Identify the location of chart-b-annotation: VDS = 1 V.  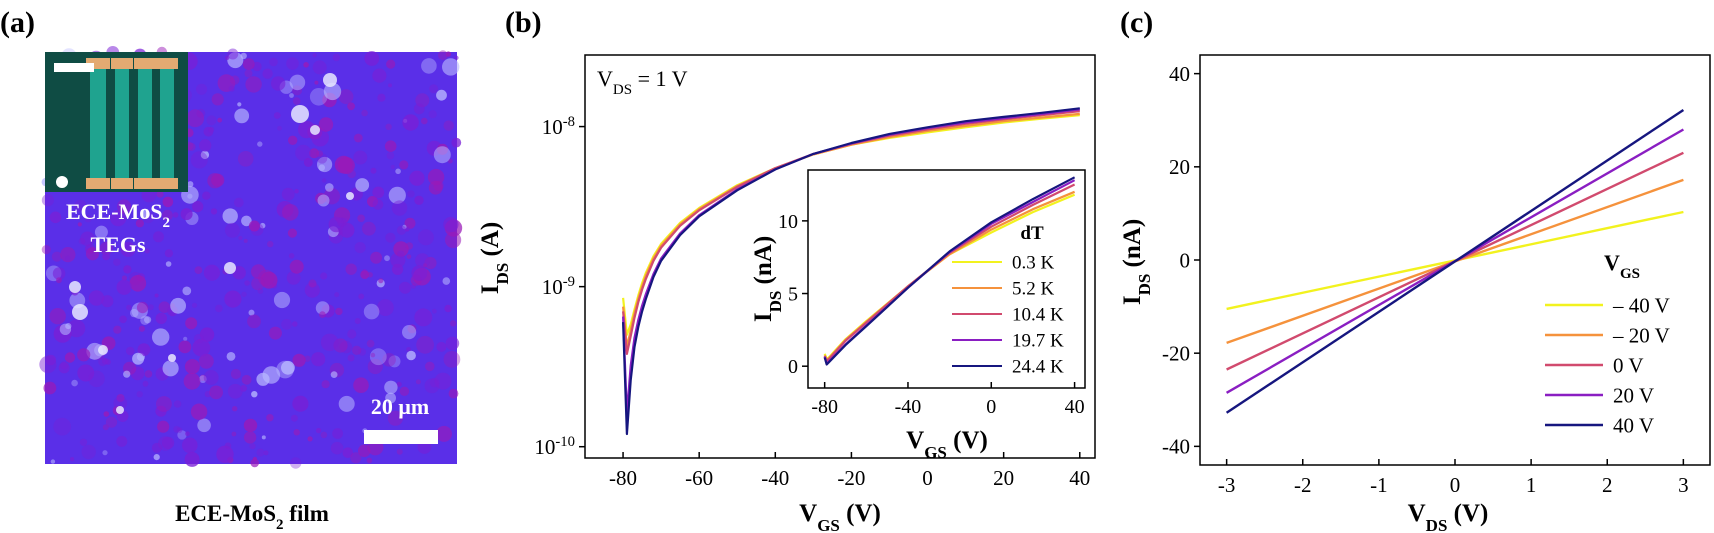
(642, 82).